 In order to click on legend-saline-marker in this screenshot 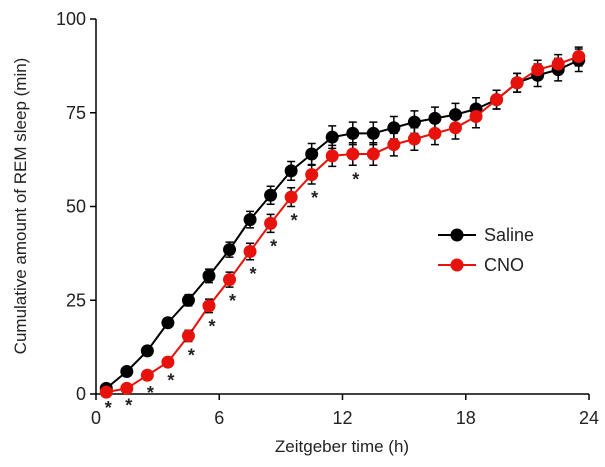, I will do `click(457, 235)`.